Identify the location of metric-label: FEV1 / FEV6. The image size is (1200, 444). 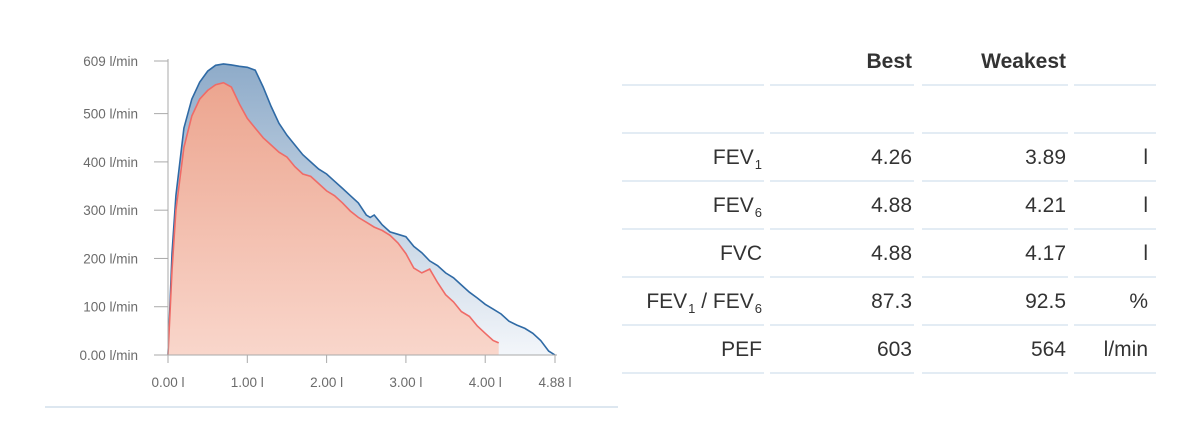
(692, 302).